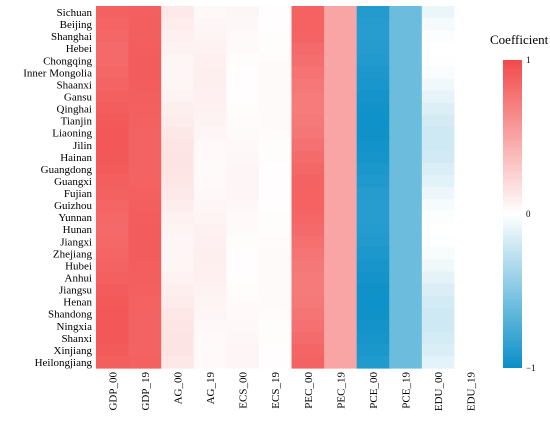 Image resolution: width=550 pixels, height=422 pixels. What do you see at coordinates (531, 368) in the screenshot?
I see `legend-tick-min: −1` at bounding box center [531, 368].